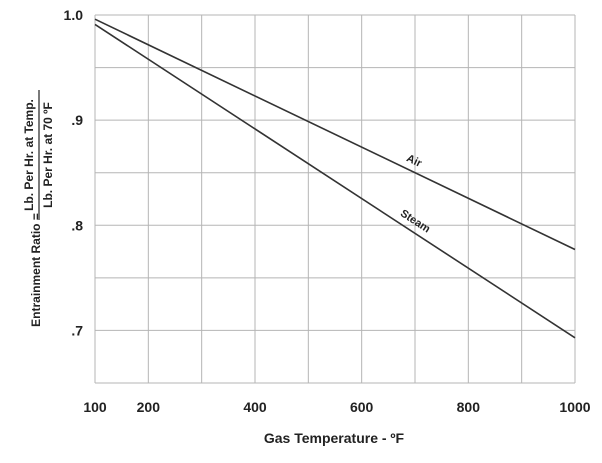 The height and width of the screenshot is (463, 602). Describe the element at coordinates (255, 407) in the screenshot. I see `x-tick-label: 400` at that location.